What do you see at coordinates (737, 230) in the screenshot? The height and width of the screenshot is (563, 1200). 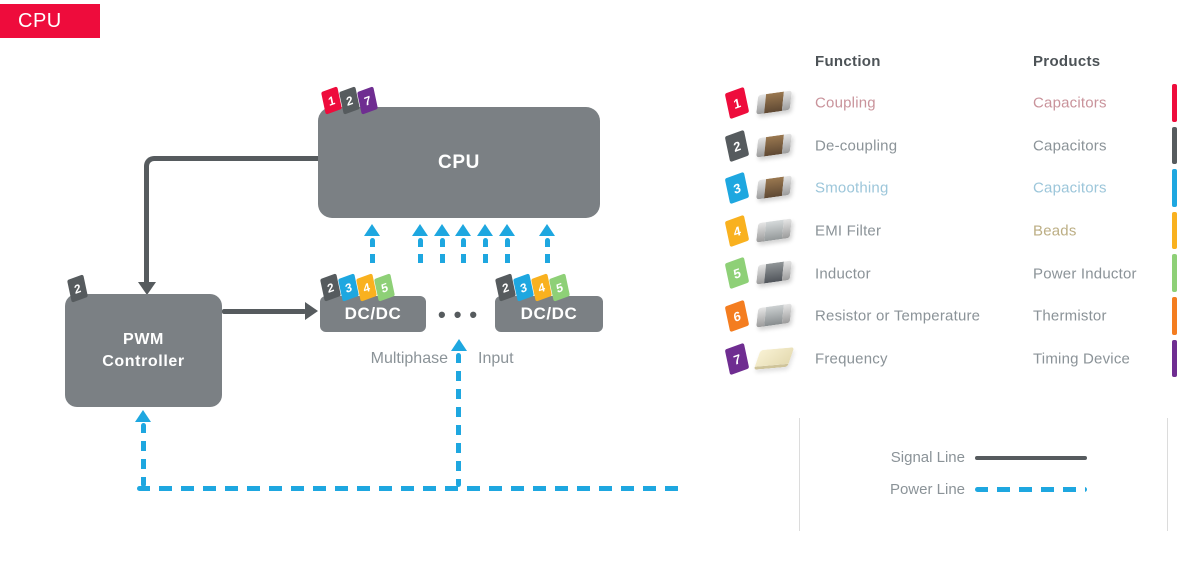 I see `legend-tag-4: 4` at bounding box center [737, 230].